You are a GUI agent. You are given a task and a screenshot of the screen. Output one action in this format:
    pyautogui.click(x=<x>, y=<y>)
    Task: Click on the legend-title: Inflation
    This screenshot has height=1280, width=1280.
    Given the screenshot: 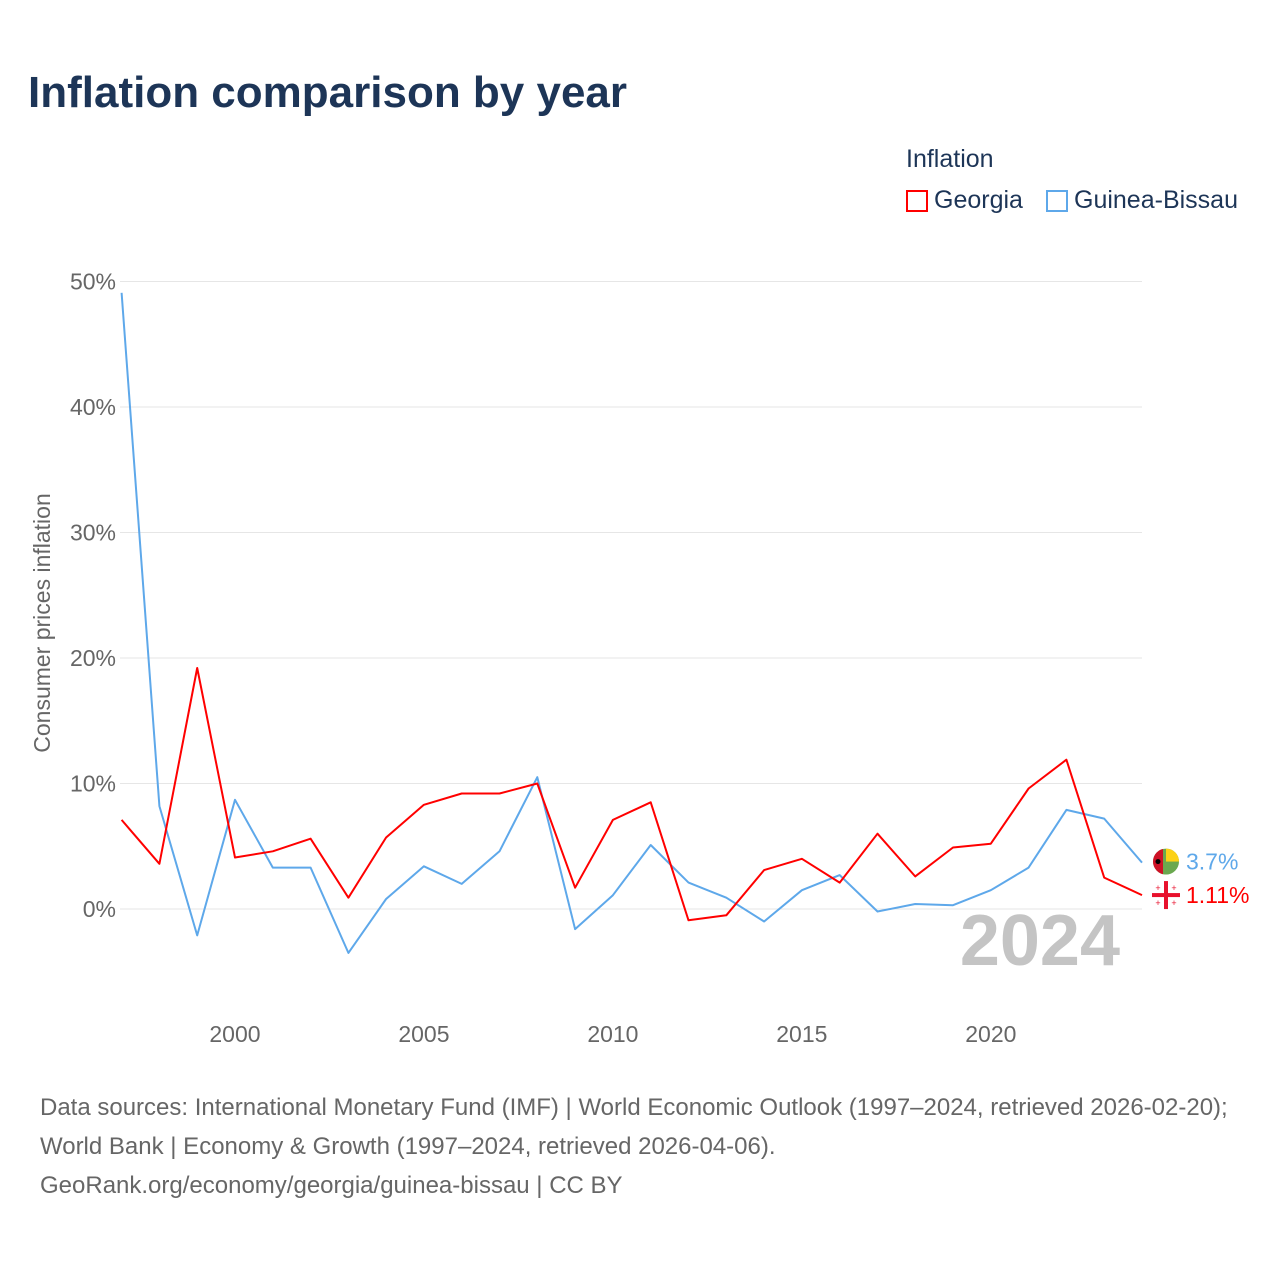 What is the action you would take?
    pyautogui.click(x=950, y=159)
    